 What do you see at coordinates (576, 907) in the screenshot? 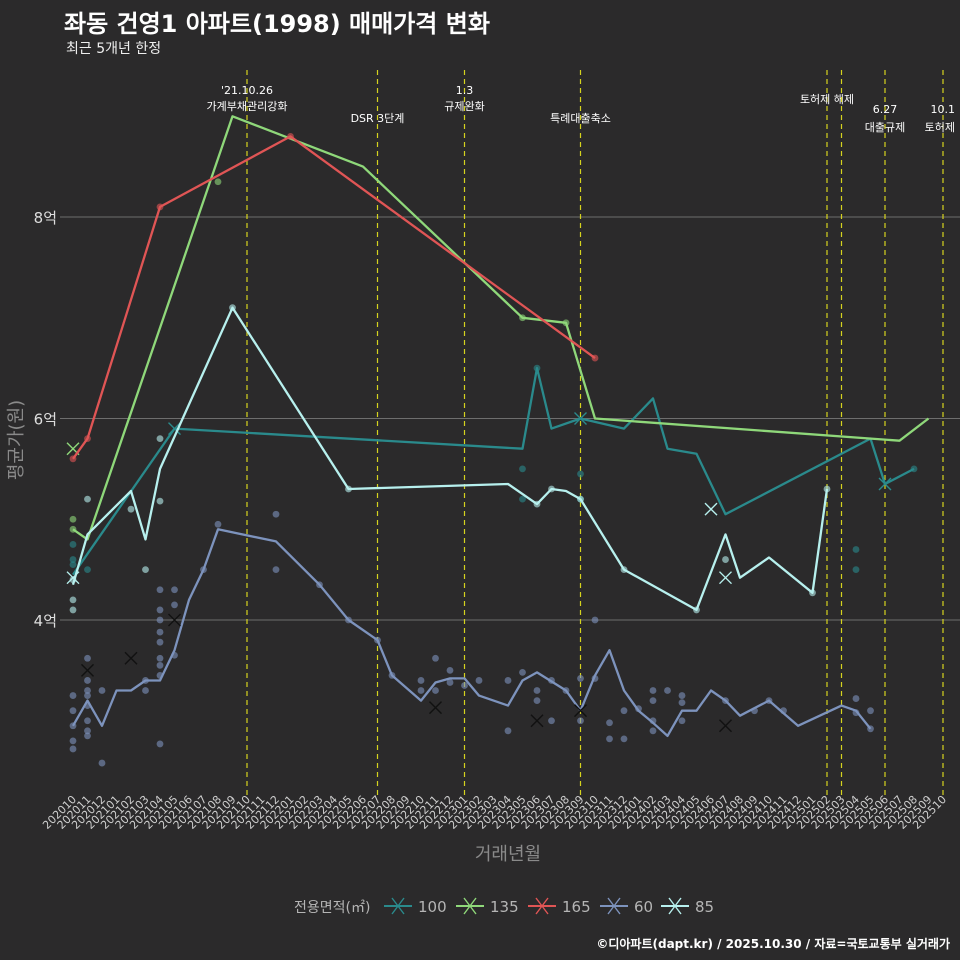
I see `legend-label-165: 165` at bounding box center [576, 907].